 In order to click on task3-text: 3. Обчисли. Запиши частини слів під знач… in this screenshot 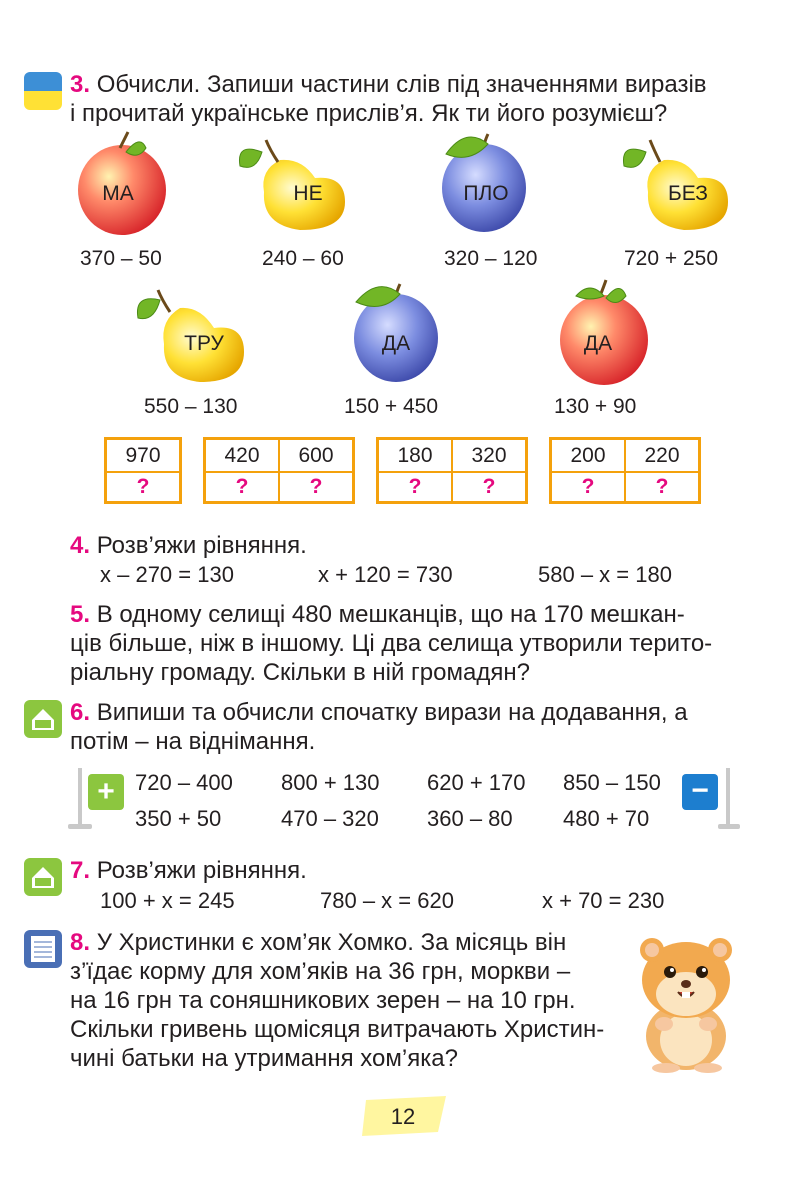, I will do `click(388, 84)`.